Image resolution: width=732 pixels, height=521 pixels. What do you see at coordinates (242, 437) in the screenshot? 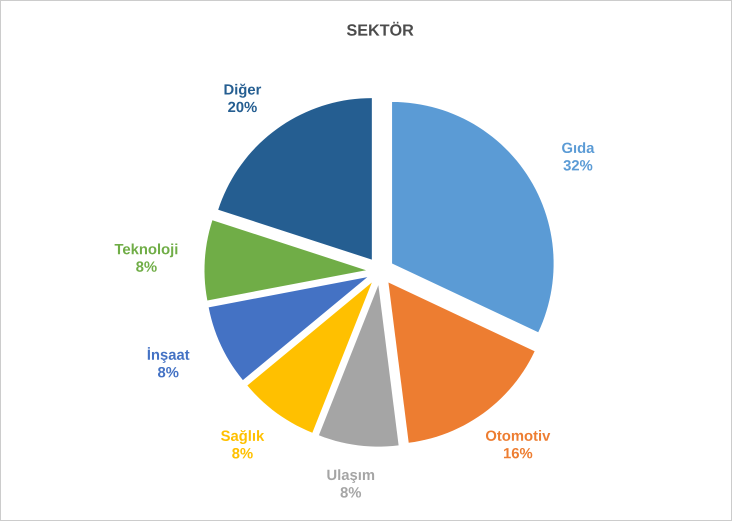
I see `slice-label: Sağlık` at bounding box center [242, 437].